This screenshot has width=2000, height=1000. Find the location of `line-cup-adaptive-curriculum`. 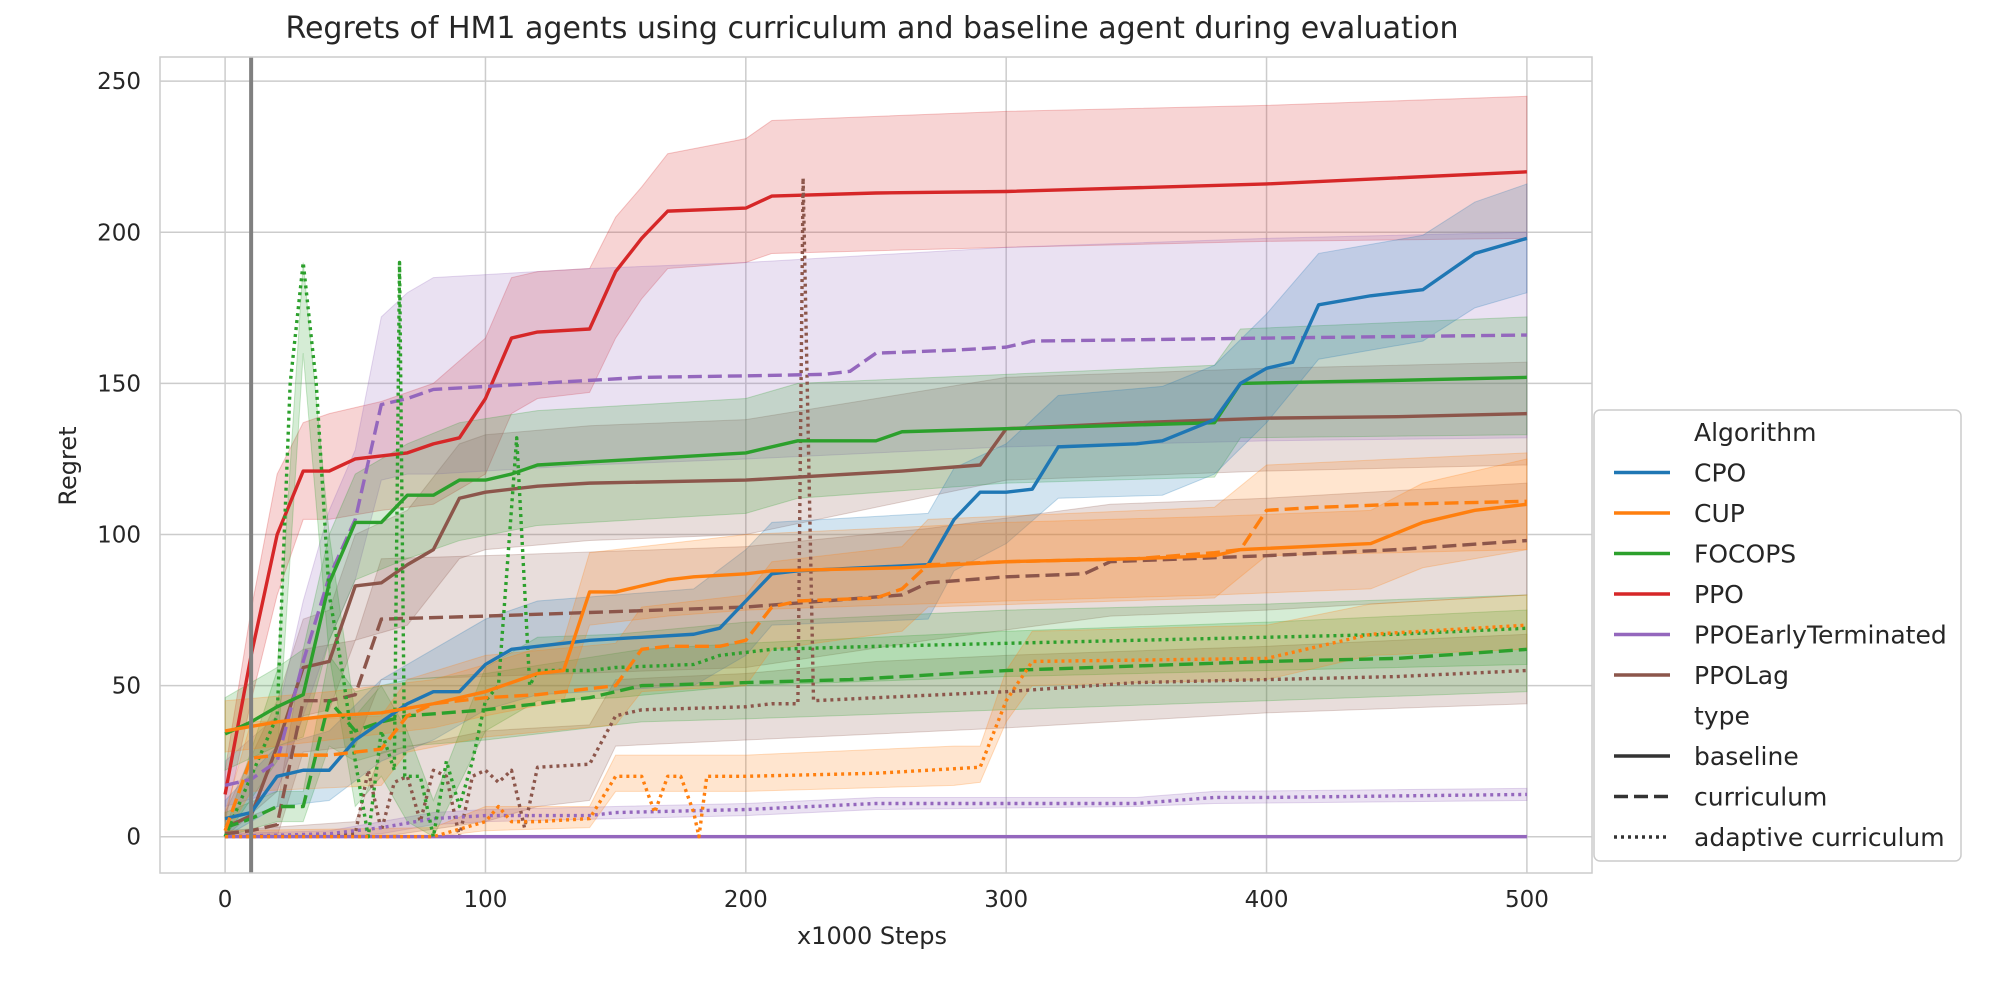

line-cup-adaptive-curriculum is located at coordinates (876, 731).